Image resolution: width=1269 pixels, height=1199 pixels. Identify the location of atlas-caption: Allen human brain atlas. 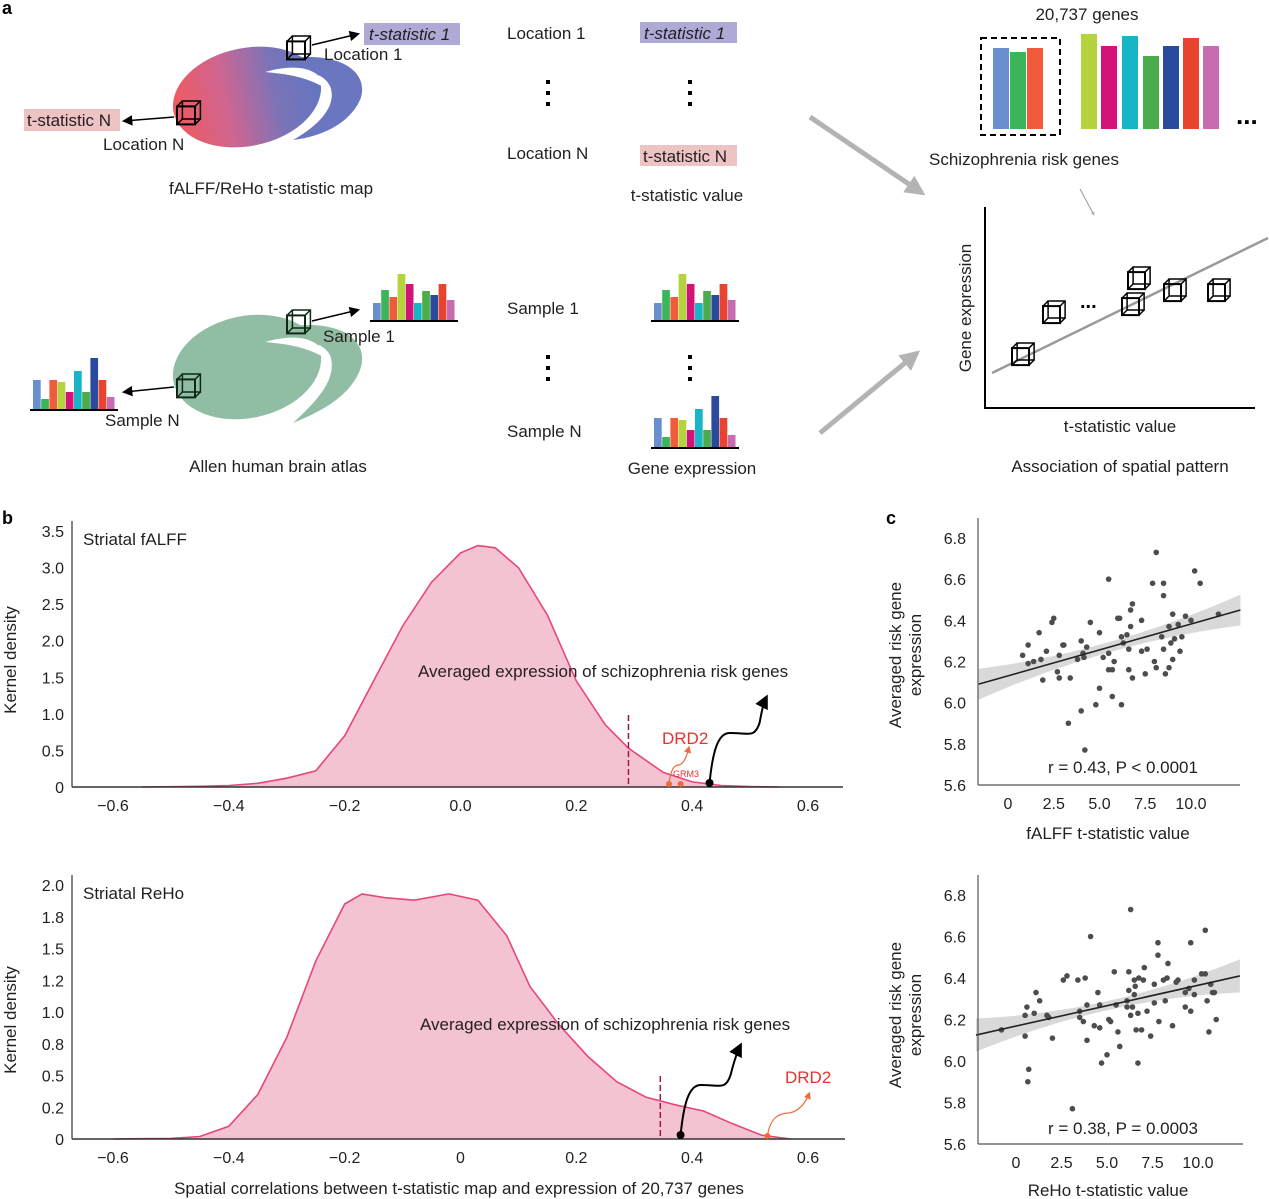
(278, 466).